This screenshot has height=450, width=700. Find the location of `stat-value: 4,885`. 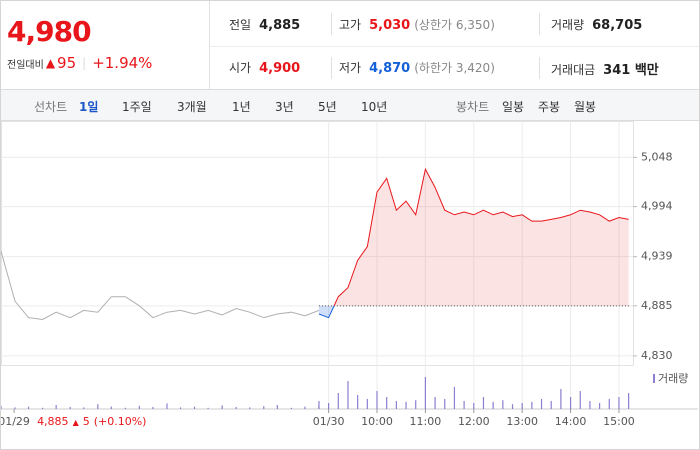

stat-value: 4,885 is located at coordinates (280, 25).